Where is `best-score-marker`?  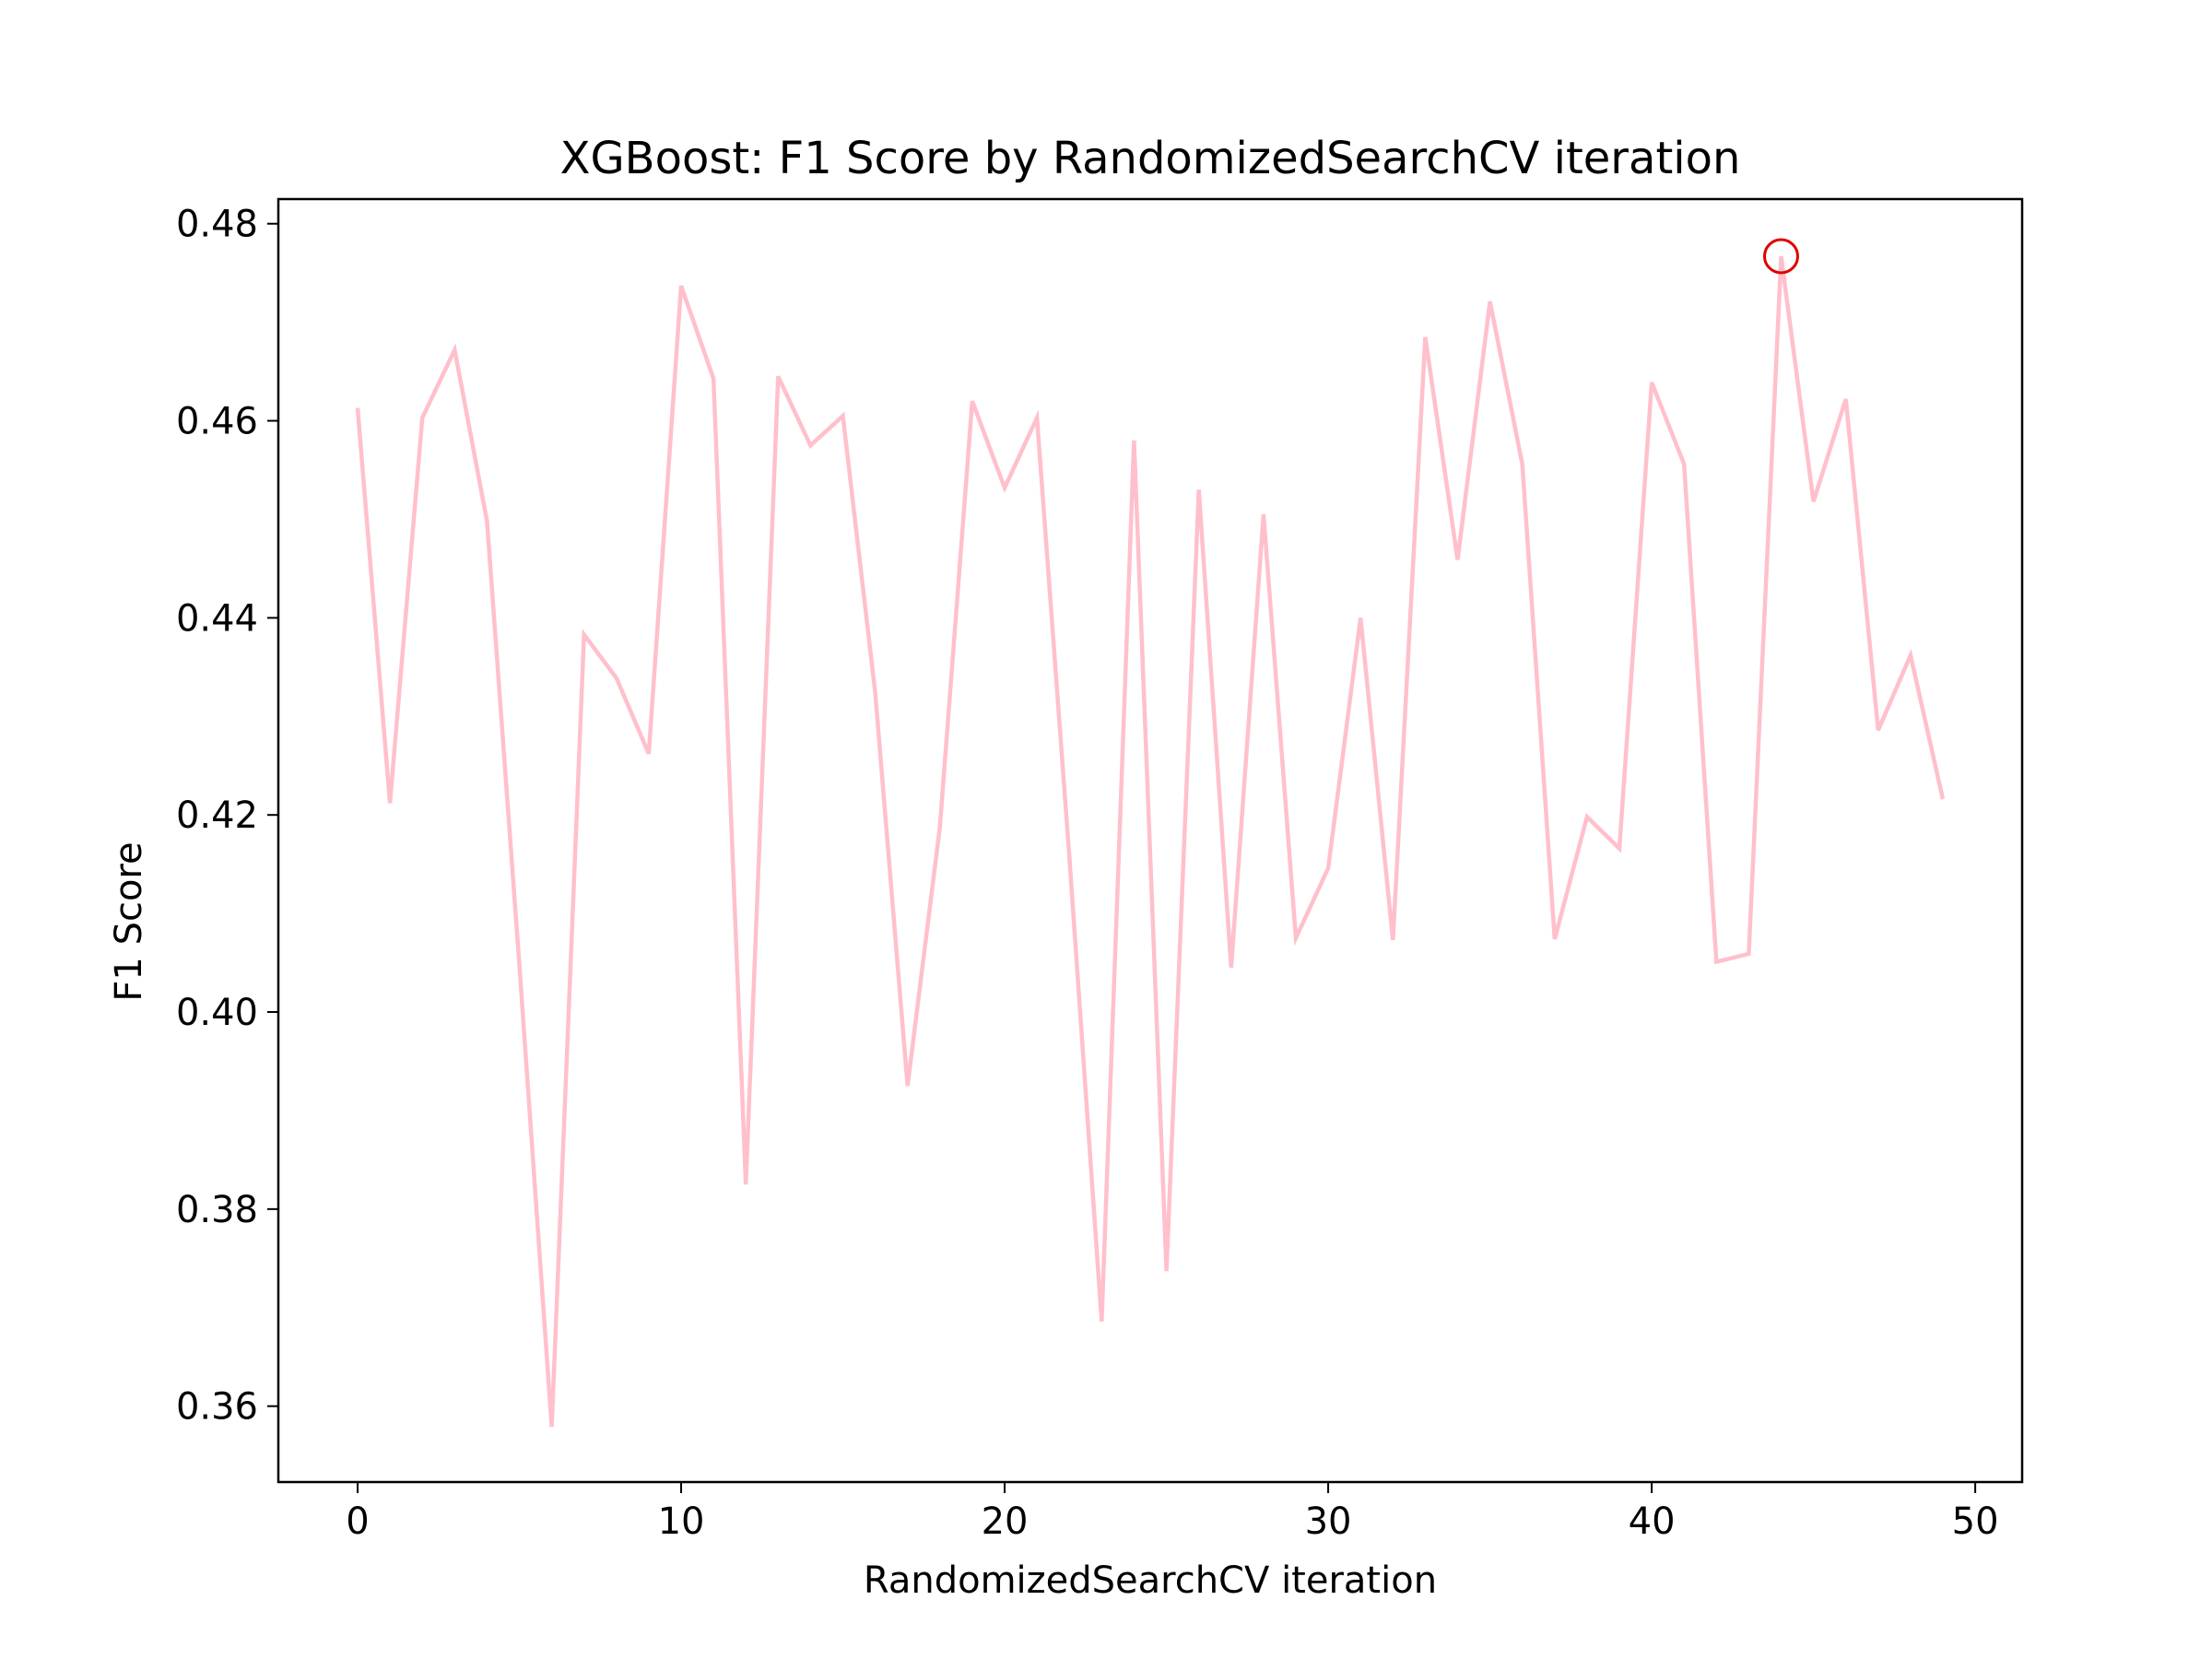
best-score-marker is located at coordinates (1780, 256).